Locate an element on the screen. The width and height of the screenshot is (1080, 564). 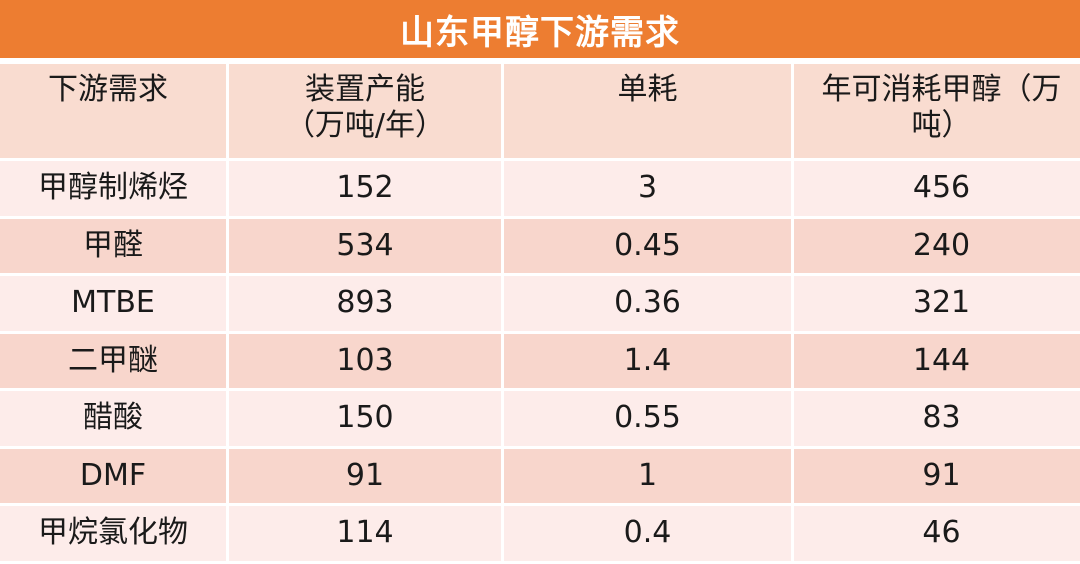
cell-consumption: 1.4 is located at coordinates (647, 360).